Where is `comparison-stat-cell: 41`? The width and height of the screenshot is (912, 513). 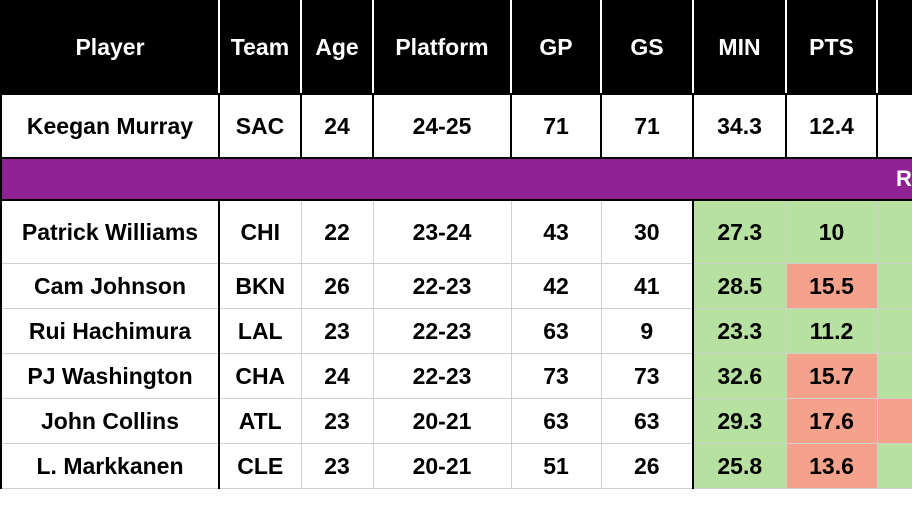
comparison-stat-cell: 41 is located at coordinates (647, 286).